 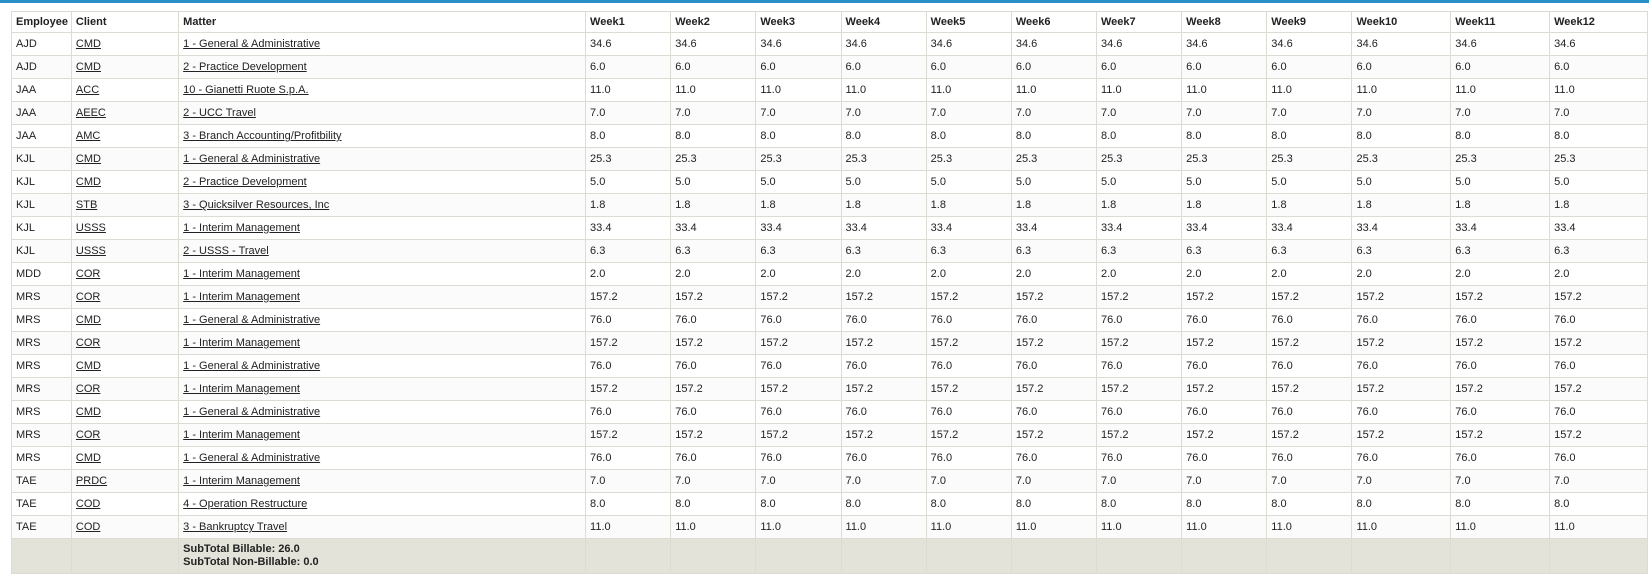 I want to click on client-link: STB, so click(x=86, y=205).